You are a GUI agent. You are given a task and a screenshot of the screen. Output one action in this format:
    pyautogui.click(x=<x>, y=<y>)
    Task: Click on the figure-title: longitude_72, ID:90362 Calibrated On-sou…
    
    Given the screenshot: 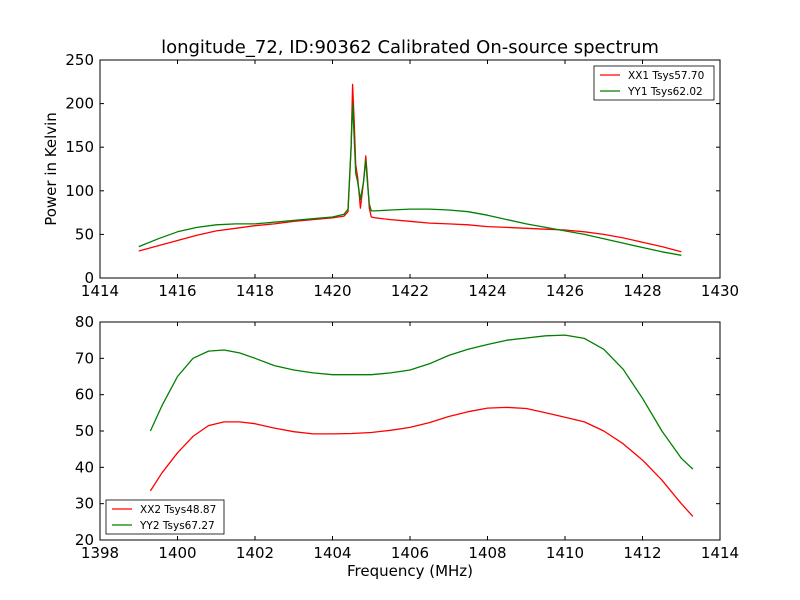 What is the action you would take?
    pyautogui.click(x=410, y=47)
    